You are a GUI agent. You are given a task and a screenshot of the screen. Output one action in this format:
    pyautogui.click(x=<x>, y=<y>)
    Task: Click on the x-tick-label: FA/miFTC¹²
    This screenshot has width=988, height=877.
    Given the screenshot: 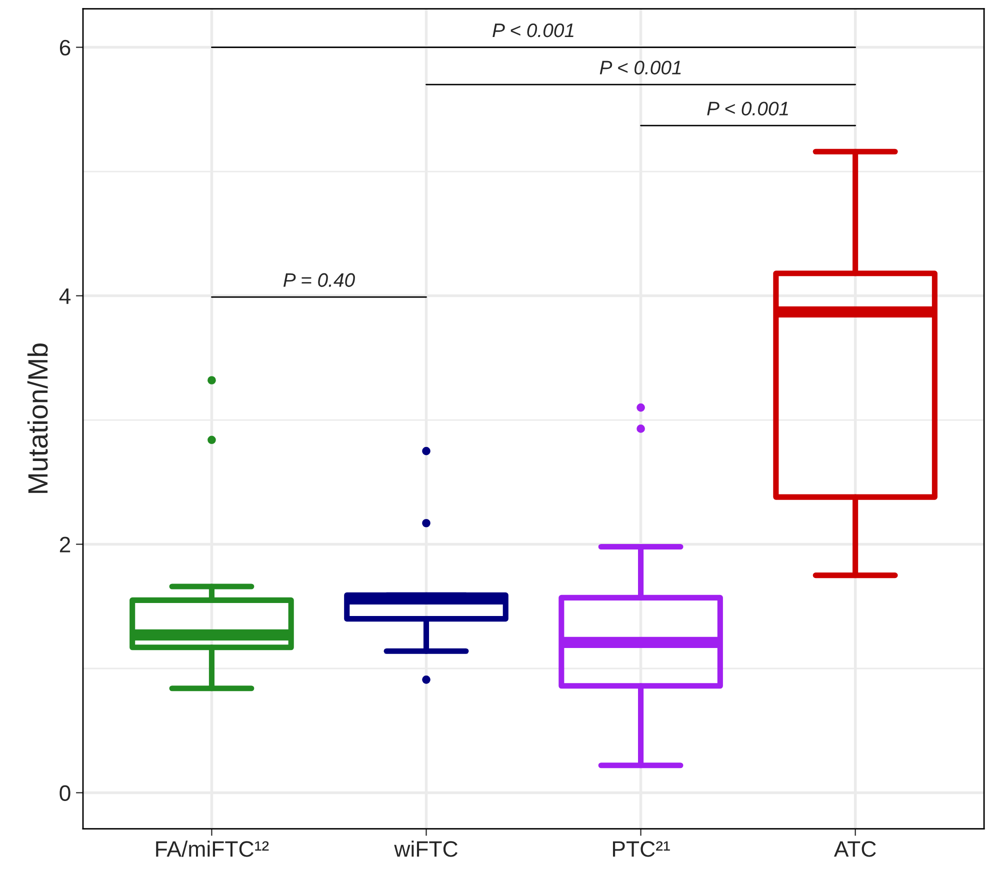 What is the action you would take?
    pyautogui.click(x=212, y=848)
    